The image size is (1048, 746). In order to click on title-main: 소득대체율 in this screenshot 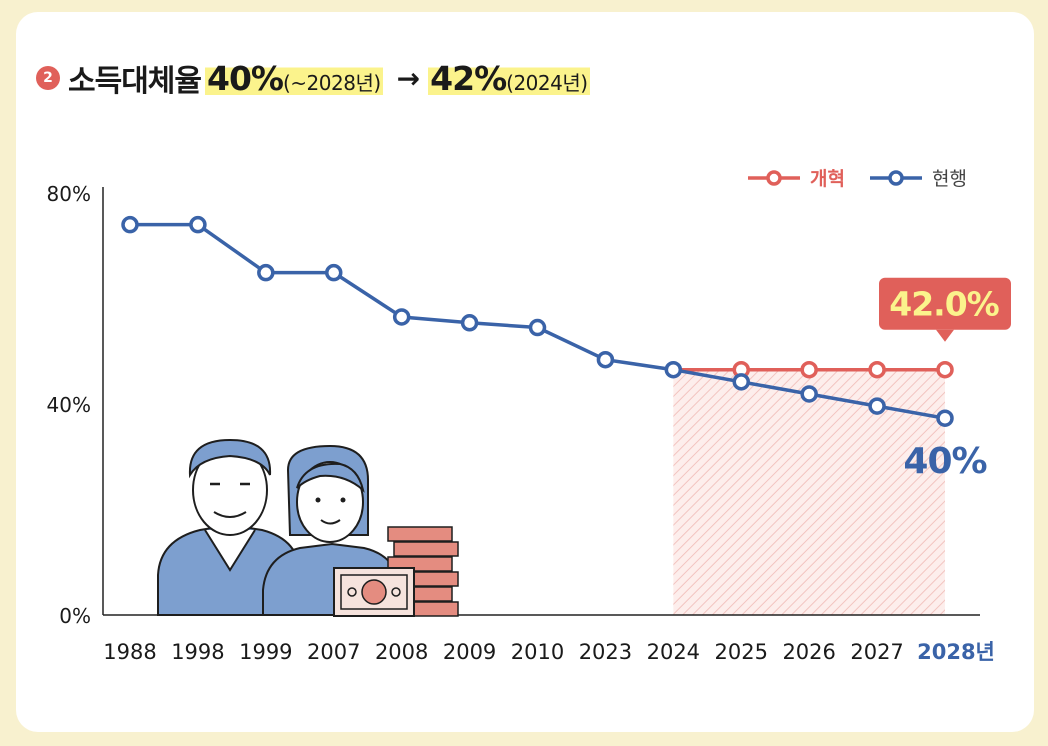, I will do `click(135, 81)`.